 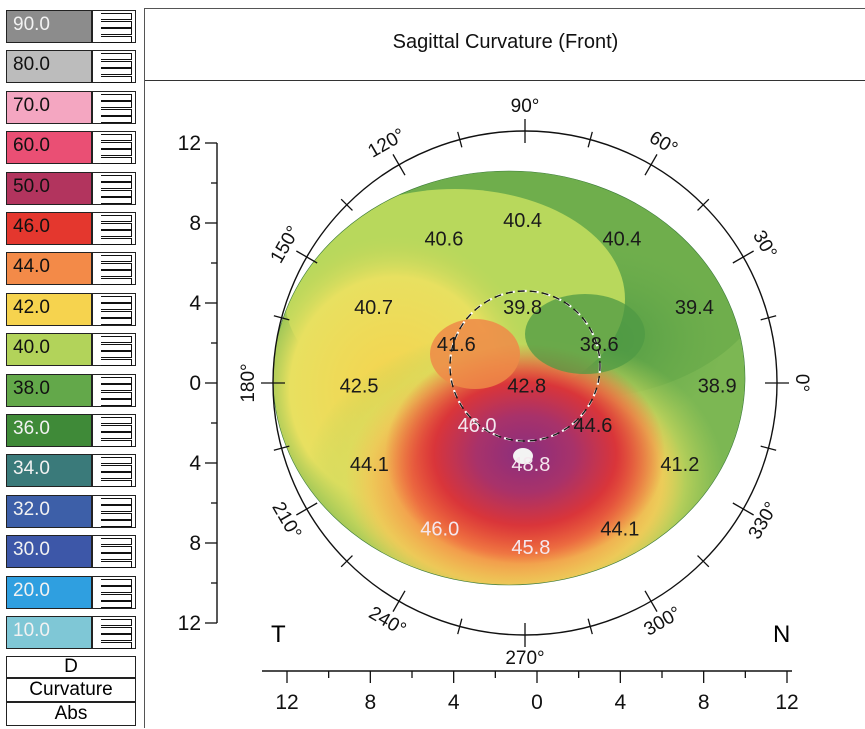 What do you see at coordinates (663, 143) in the screenshot?
I see `angle-label: 60°` at bounding box center [663, 143].